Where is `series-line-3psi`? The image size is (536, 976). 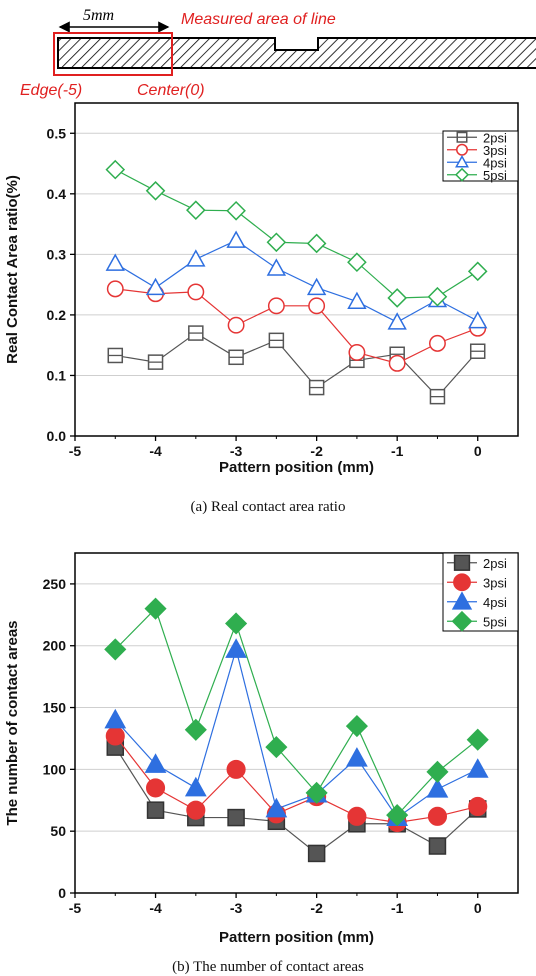 series-line-3psi is located at coordinates (296, 779).